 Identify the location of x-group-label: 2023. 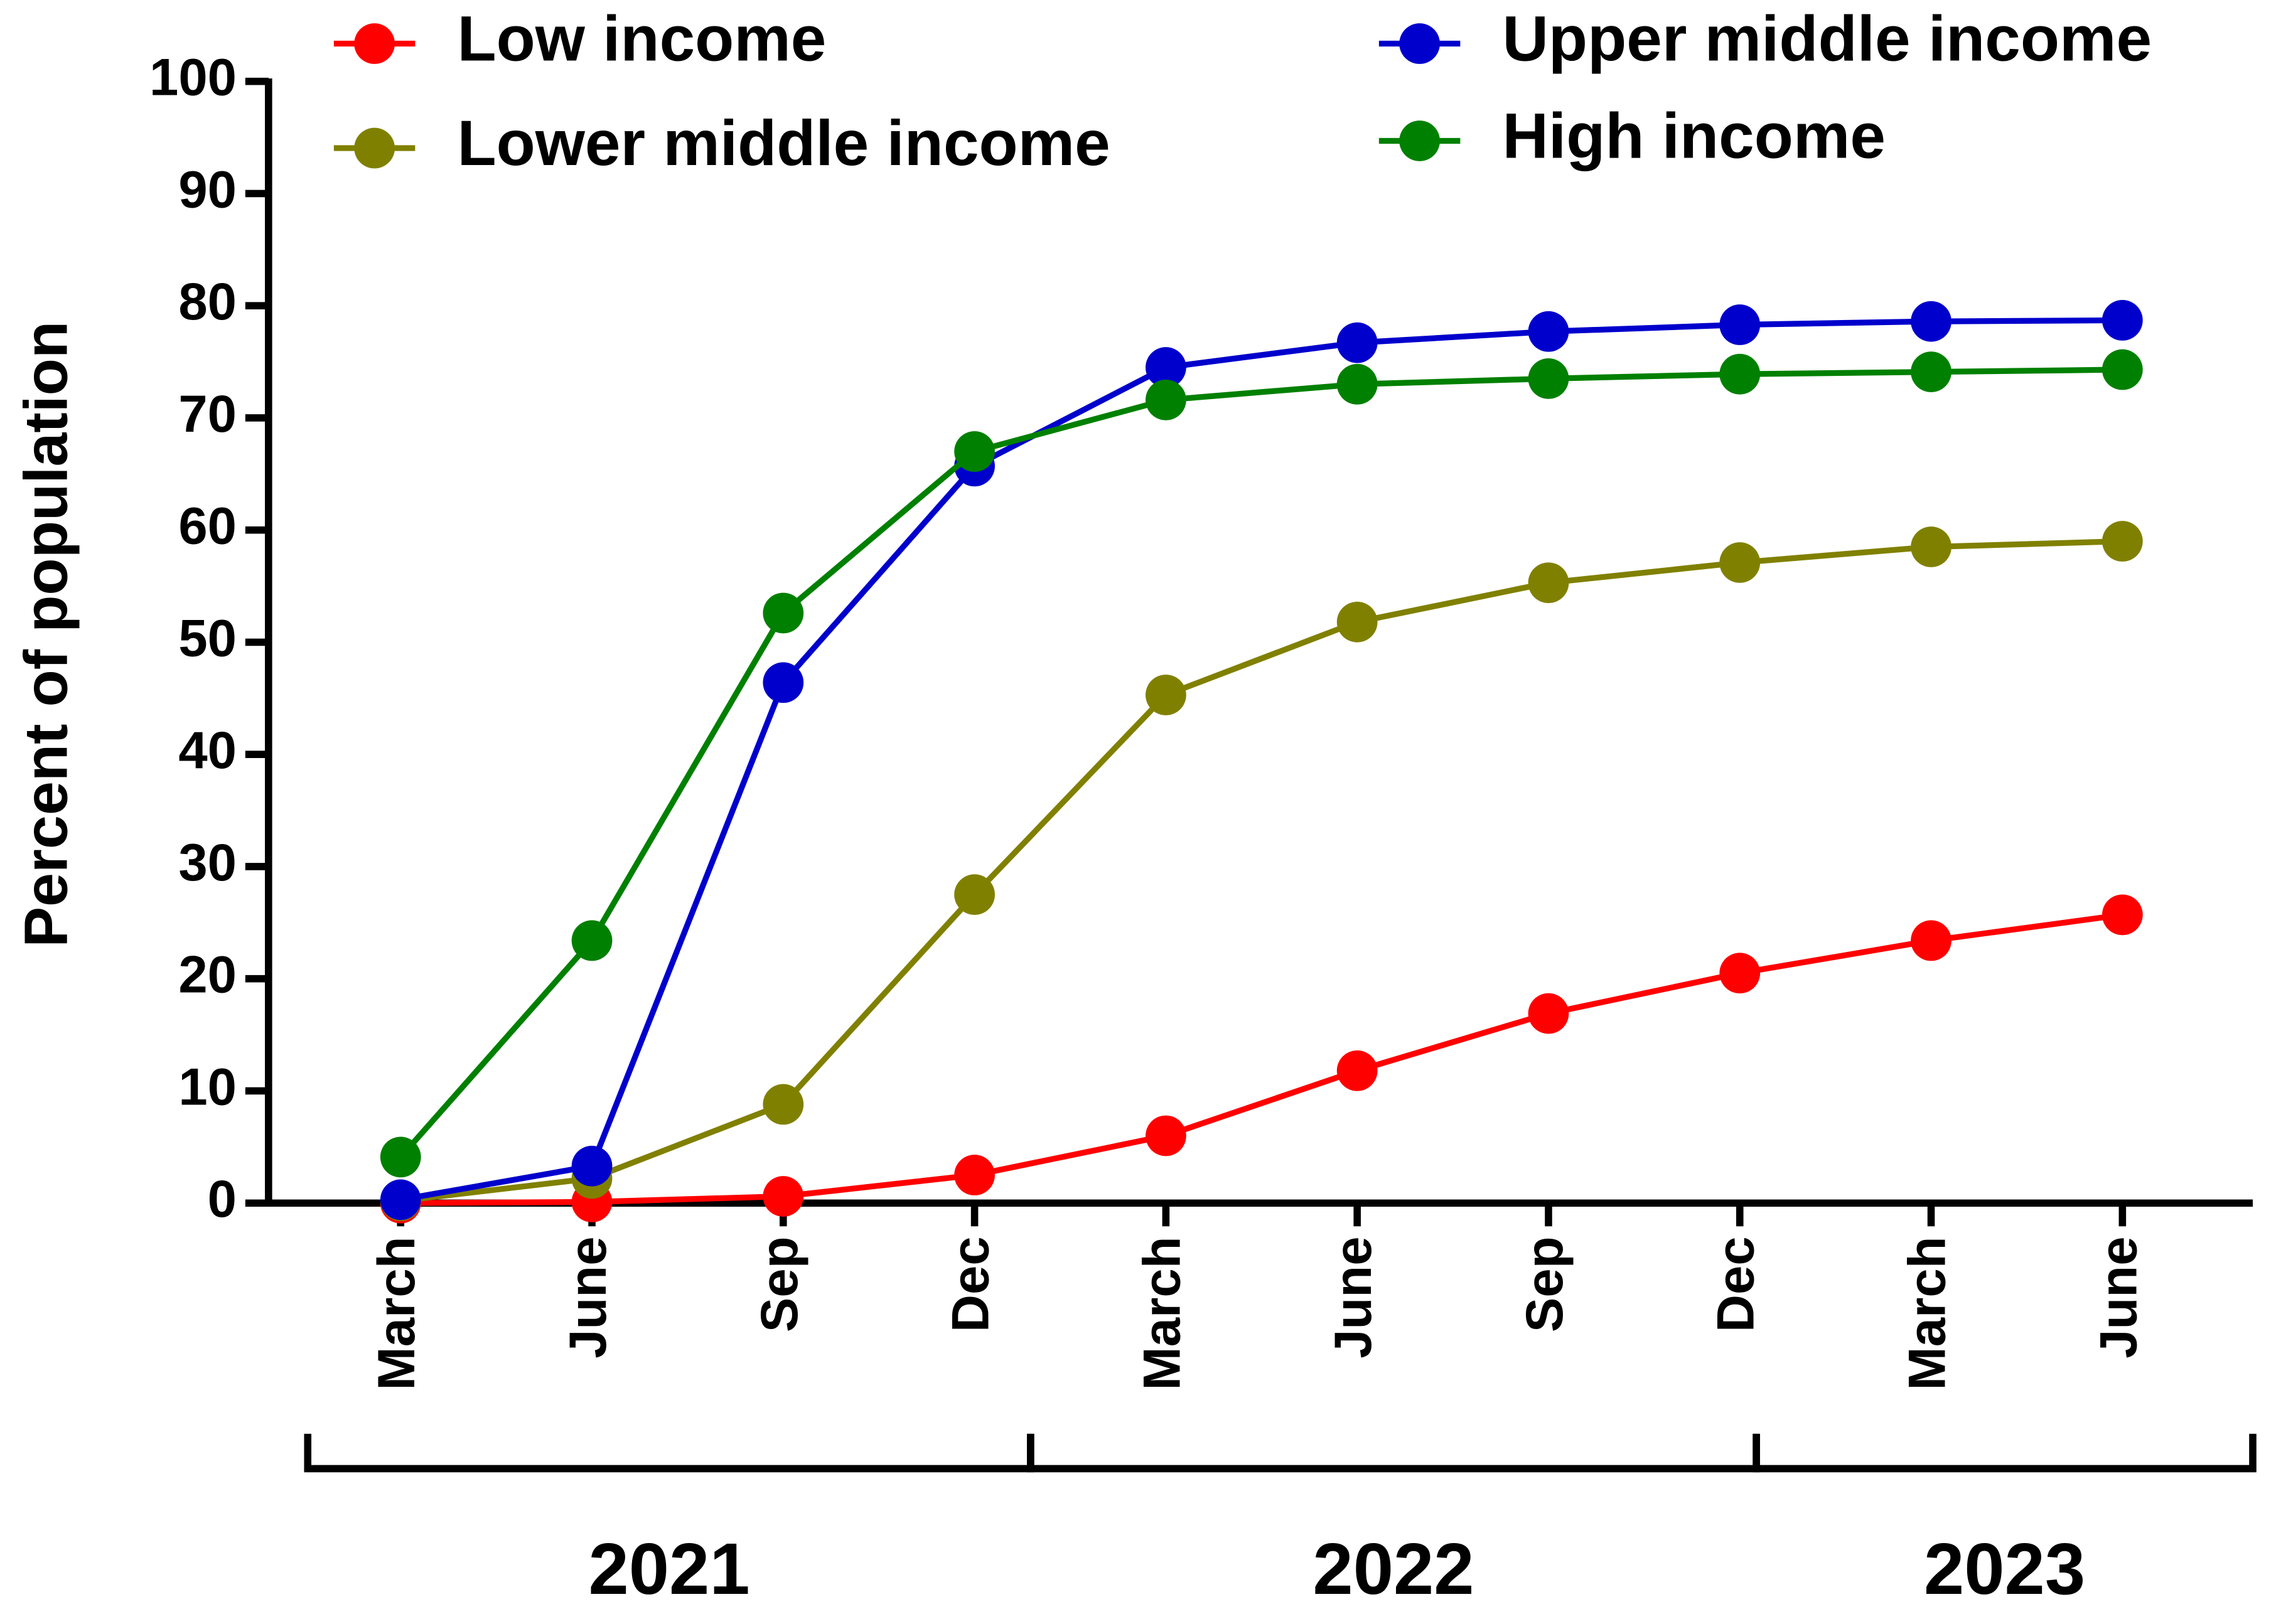
(2004, 1569).